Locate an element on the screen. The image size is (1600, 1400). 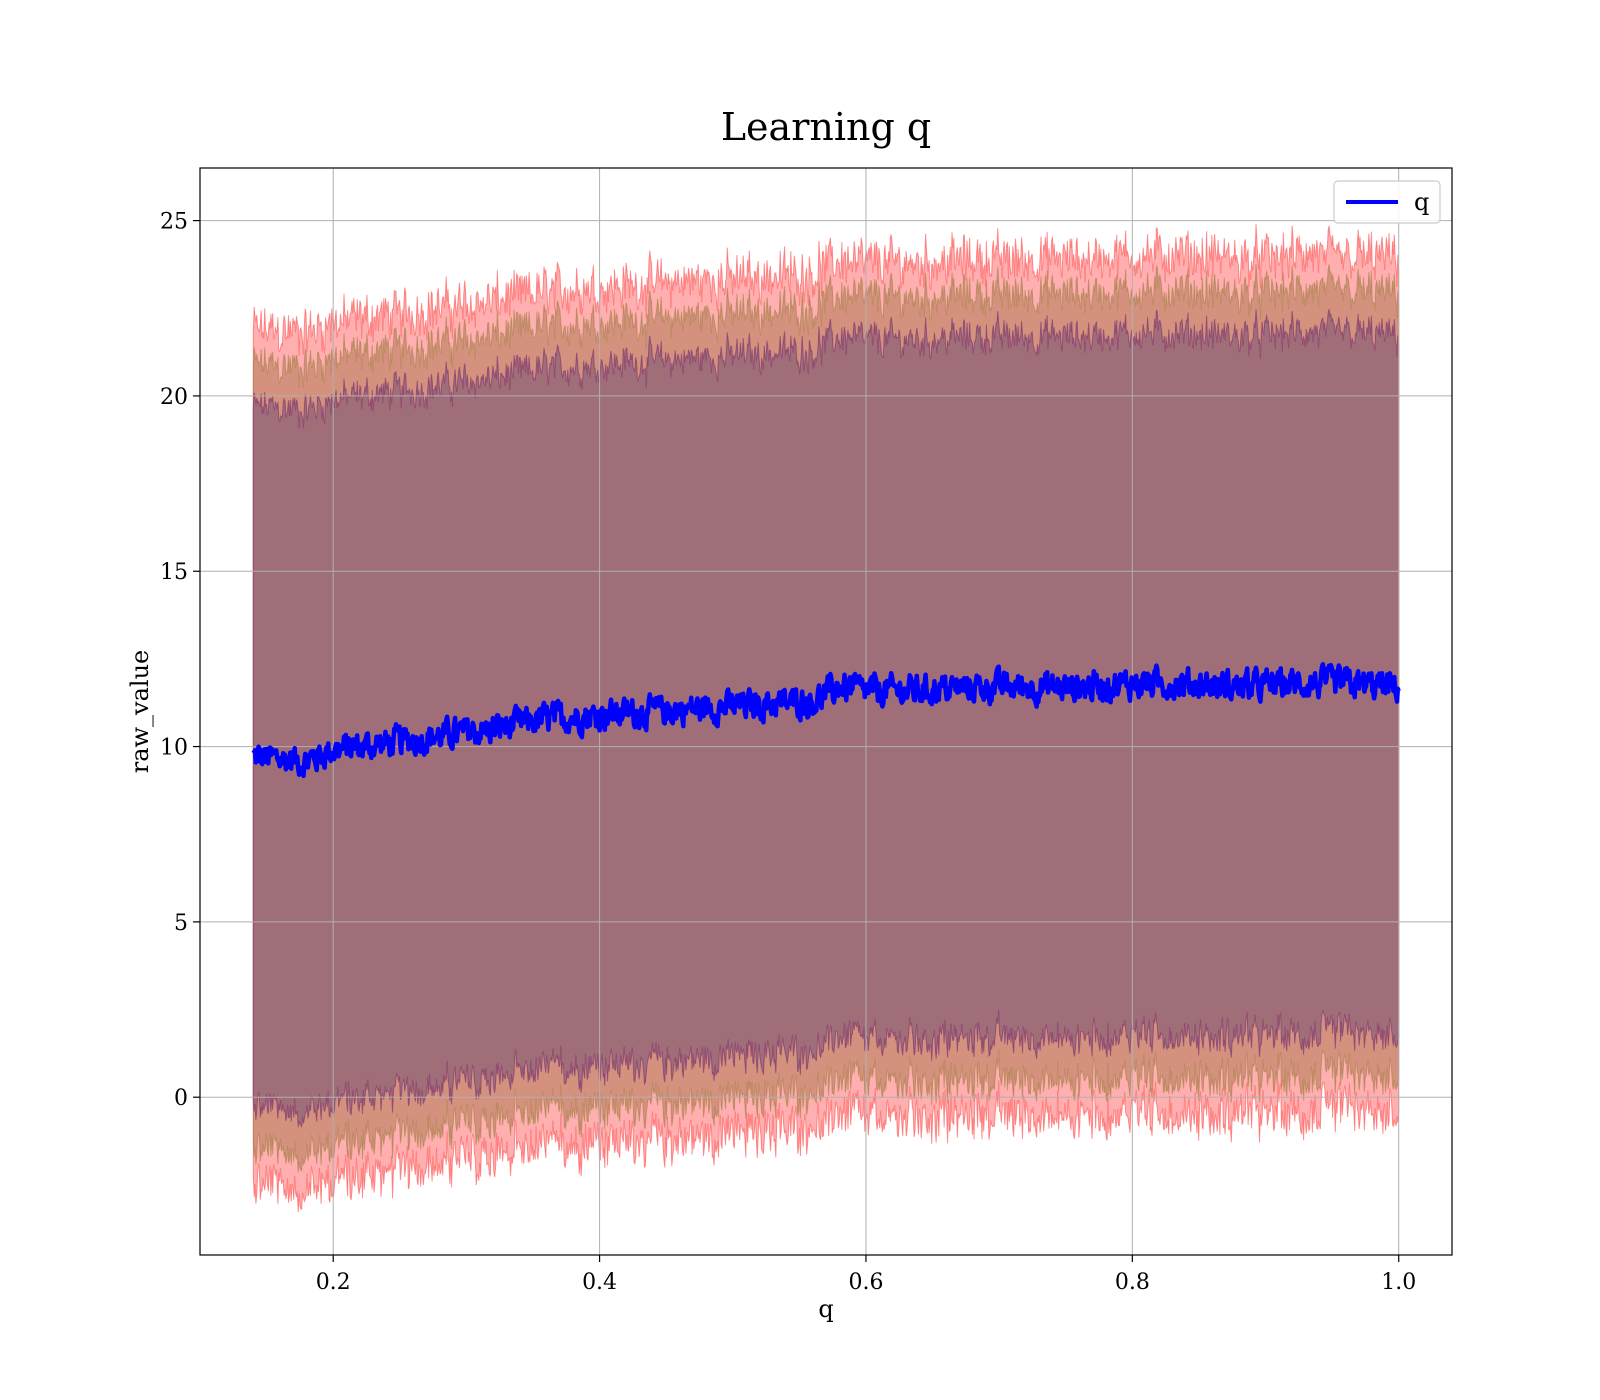
y-tick-label-5: 25 is located at coordinates (174, 222).